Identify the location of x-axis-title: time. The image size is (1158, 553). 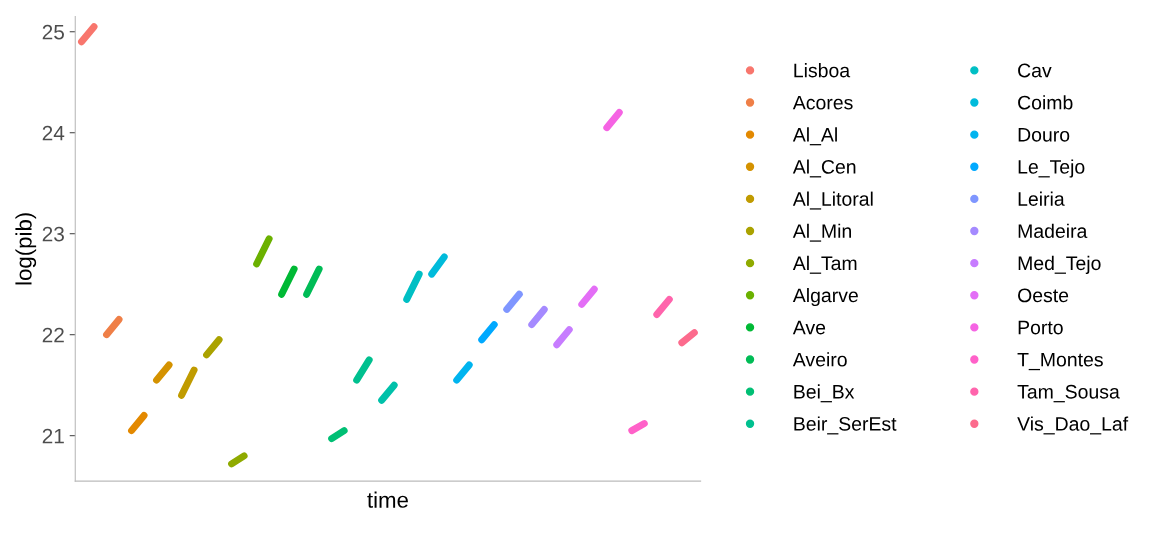
(387, 499).